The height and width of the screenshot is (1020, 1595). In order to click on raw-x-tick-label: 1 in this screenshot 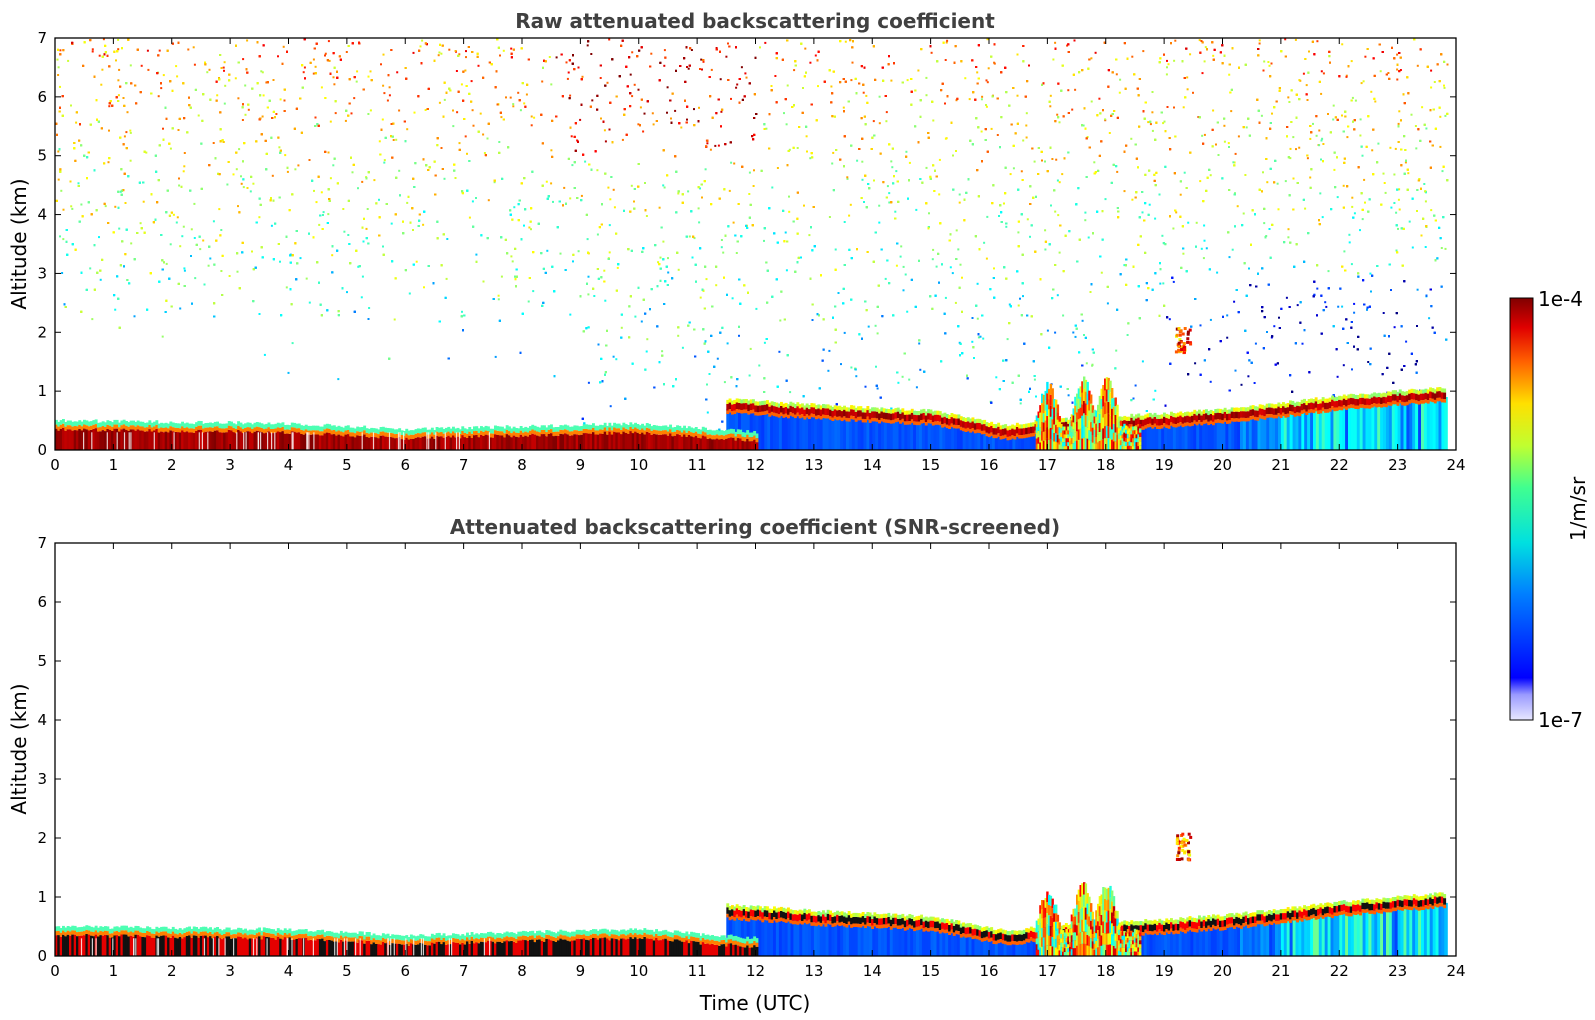, I will do `click(114, 465)`.